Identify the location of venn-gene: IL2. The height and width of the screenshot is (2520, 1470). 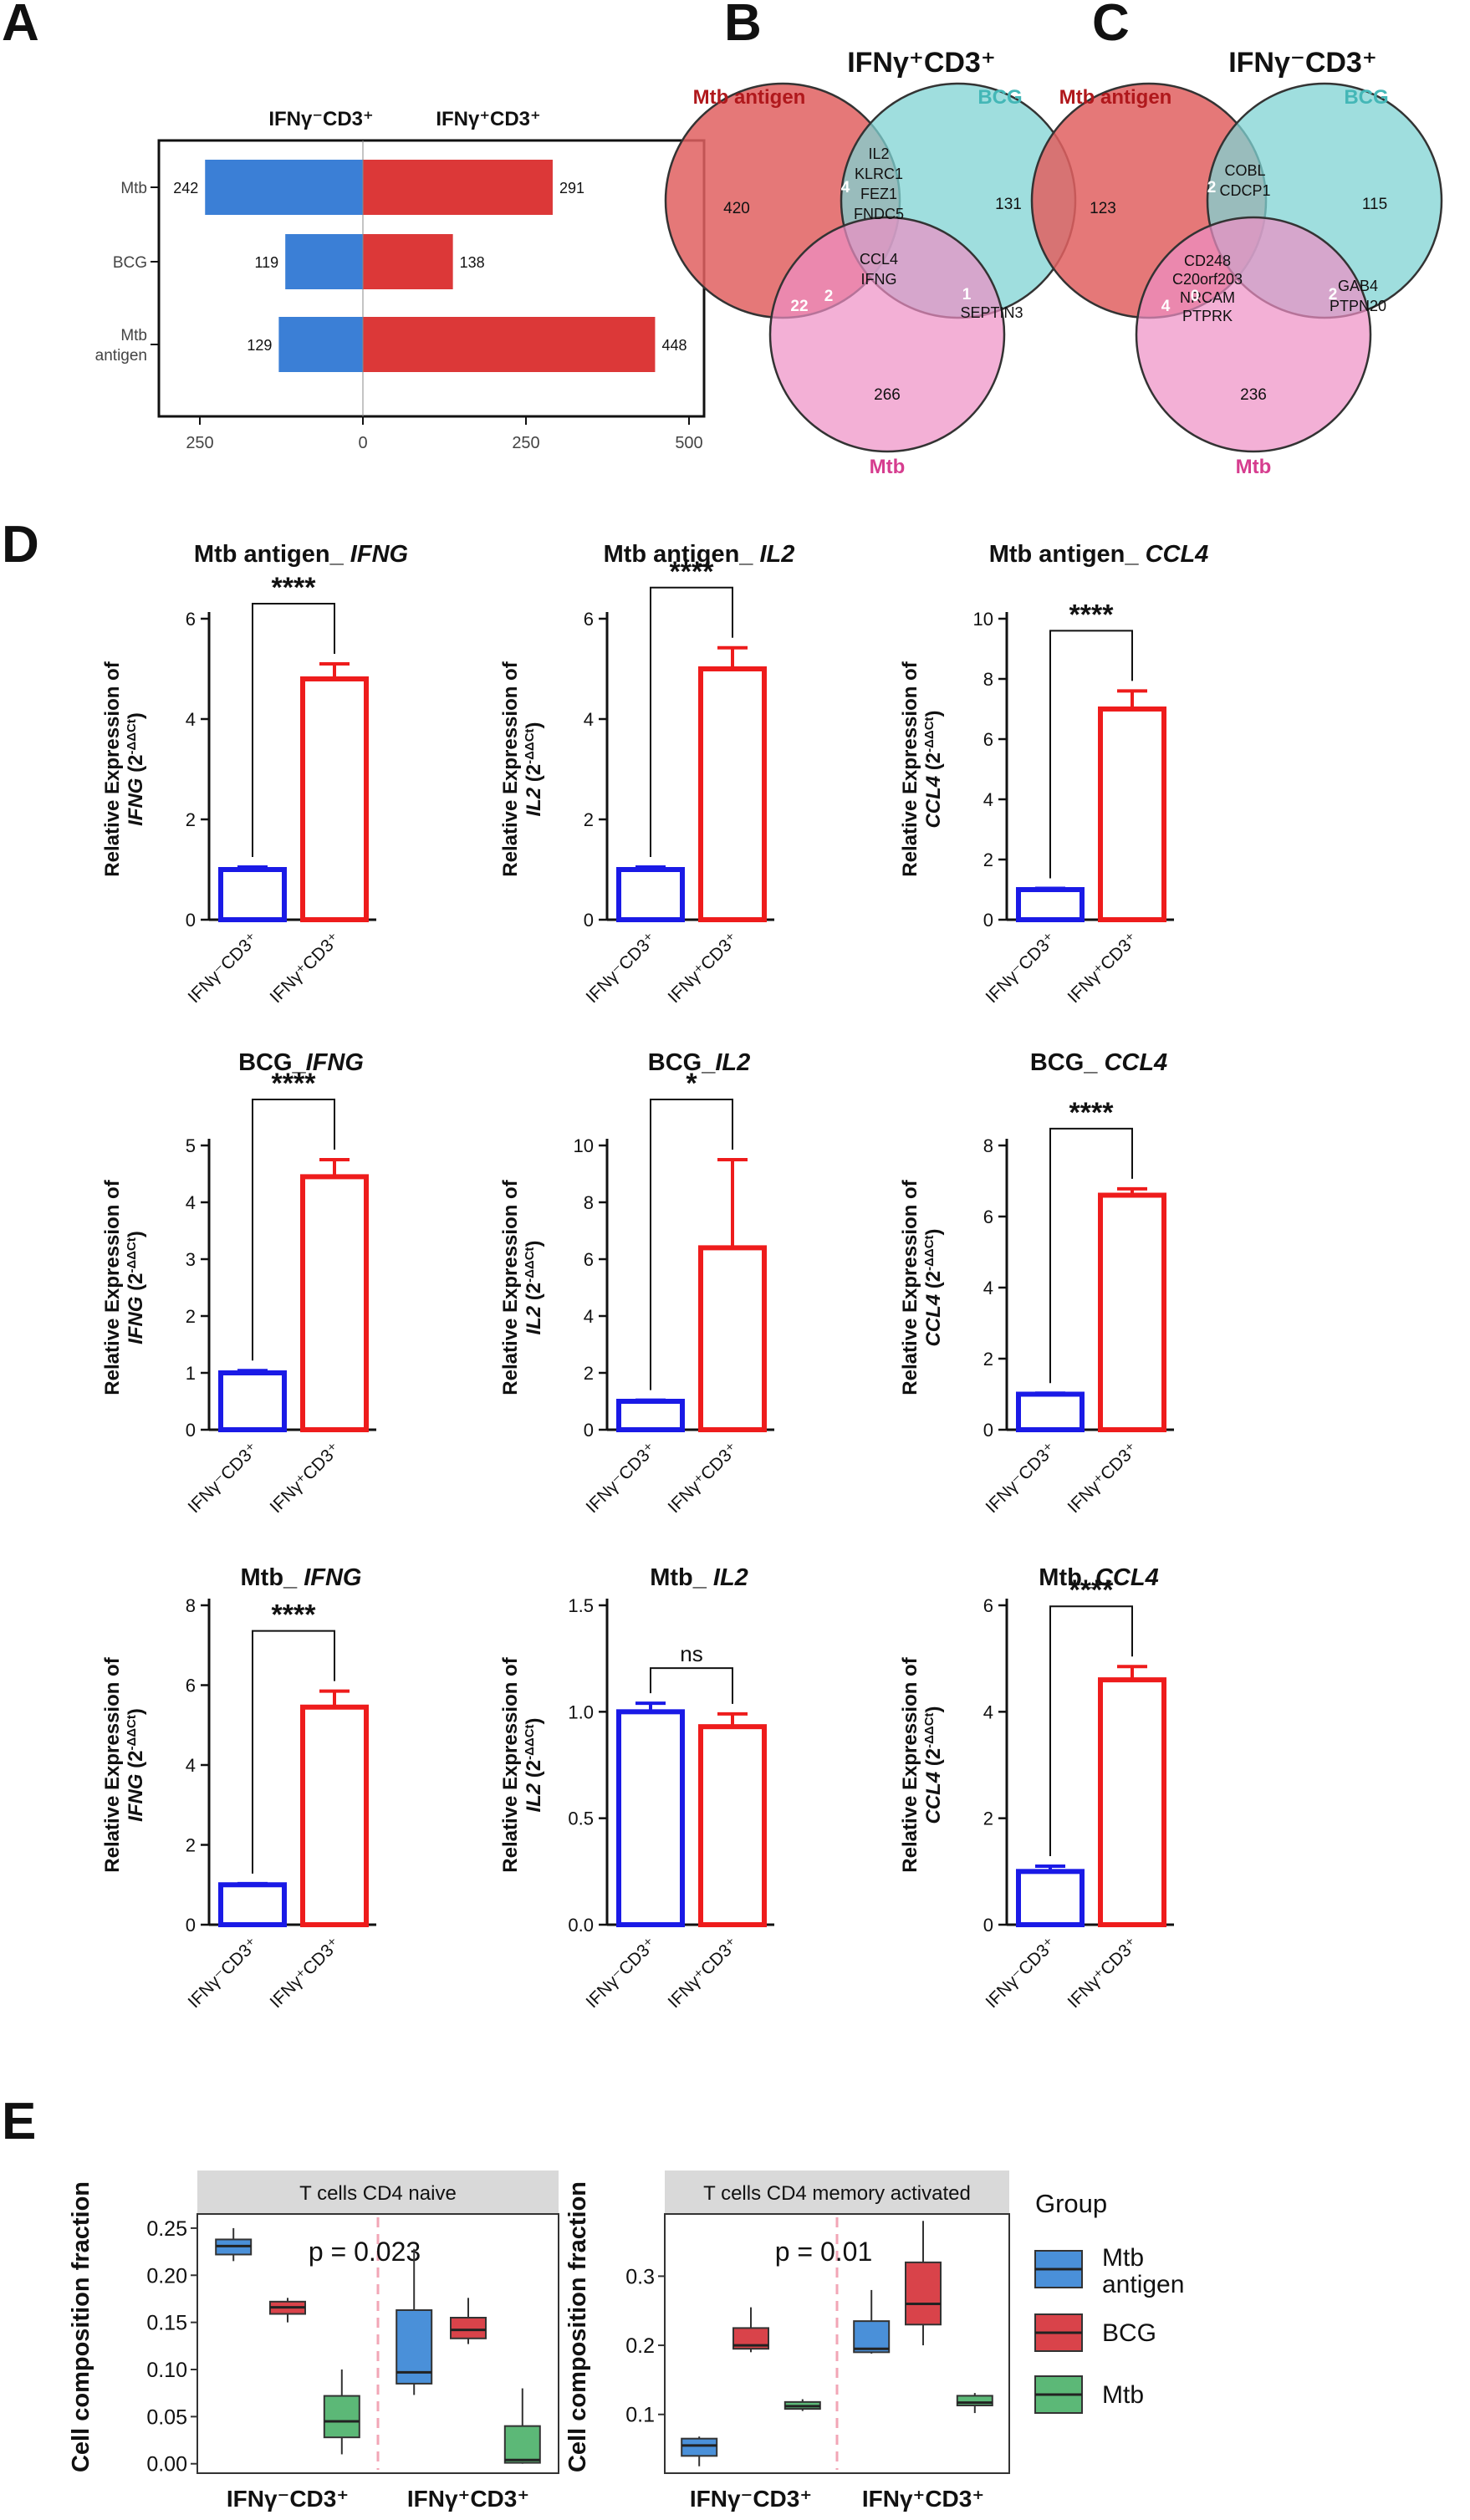
(878, 153).